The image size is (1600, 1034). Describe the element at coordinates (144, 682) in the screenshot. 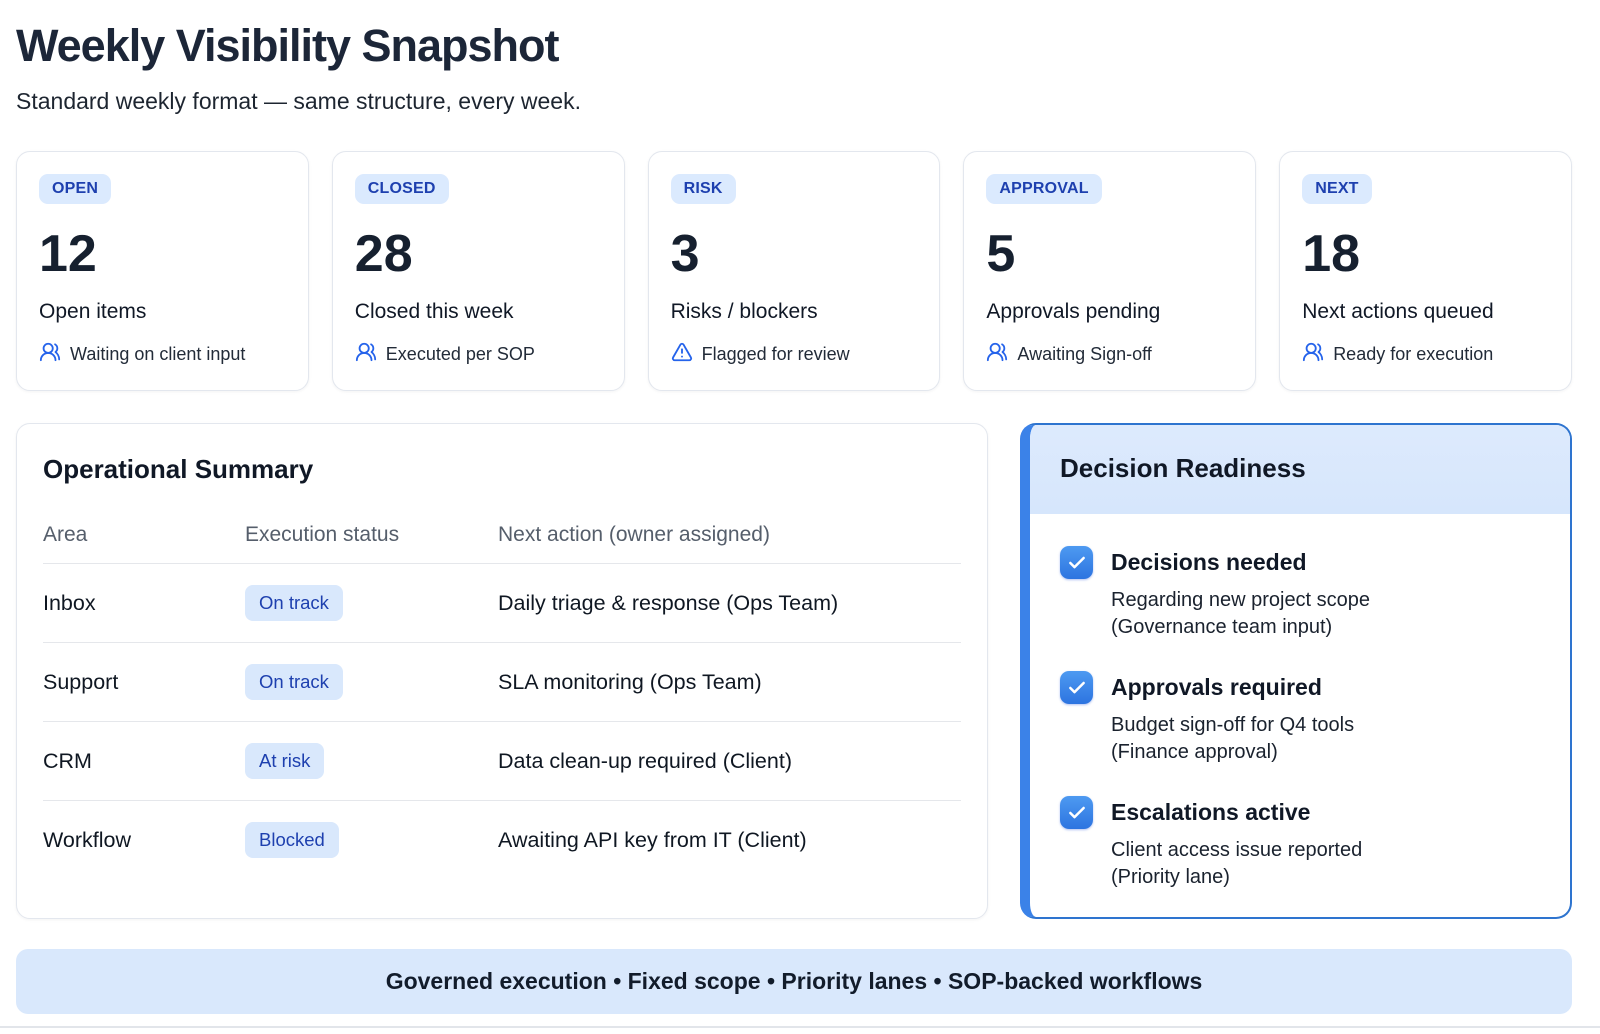

I see `area-cell: Support` at that location.